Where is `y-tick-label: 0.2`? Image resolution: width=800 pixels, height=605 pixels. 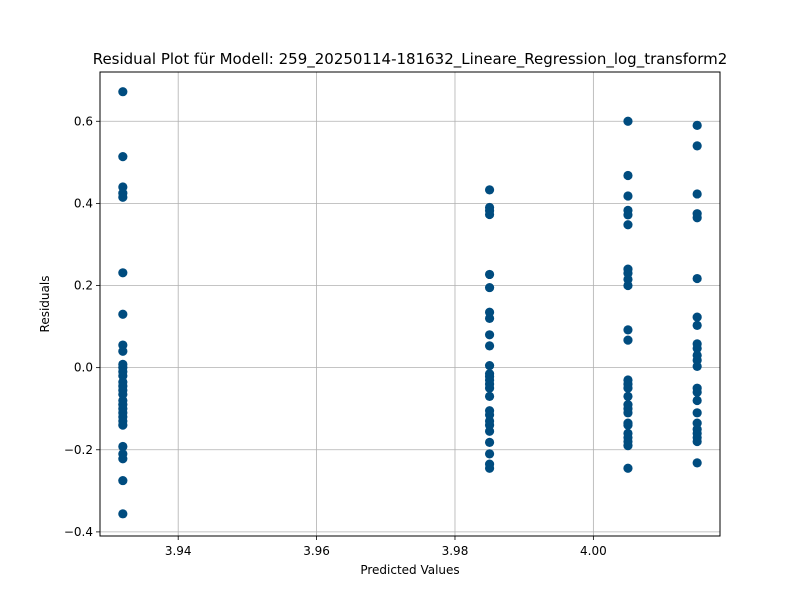 y-tick-label: 0.2 is located at coordinates (83, 286).